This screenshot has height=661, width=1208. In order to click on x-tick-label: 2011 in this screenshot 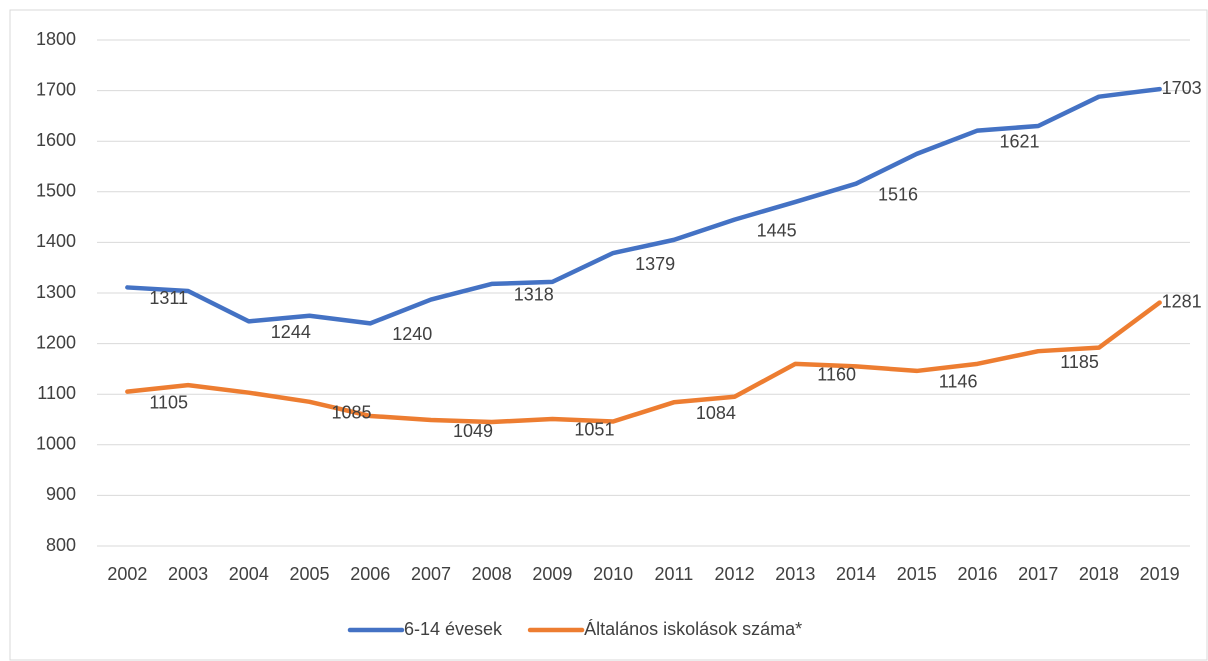, I will do `click(674, 574)`.